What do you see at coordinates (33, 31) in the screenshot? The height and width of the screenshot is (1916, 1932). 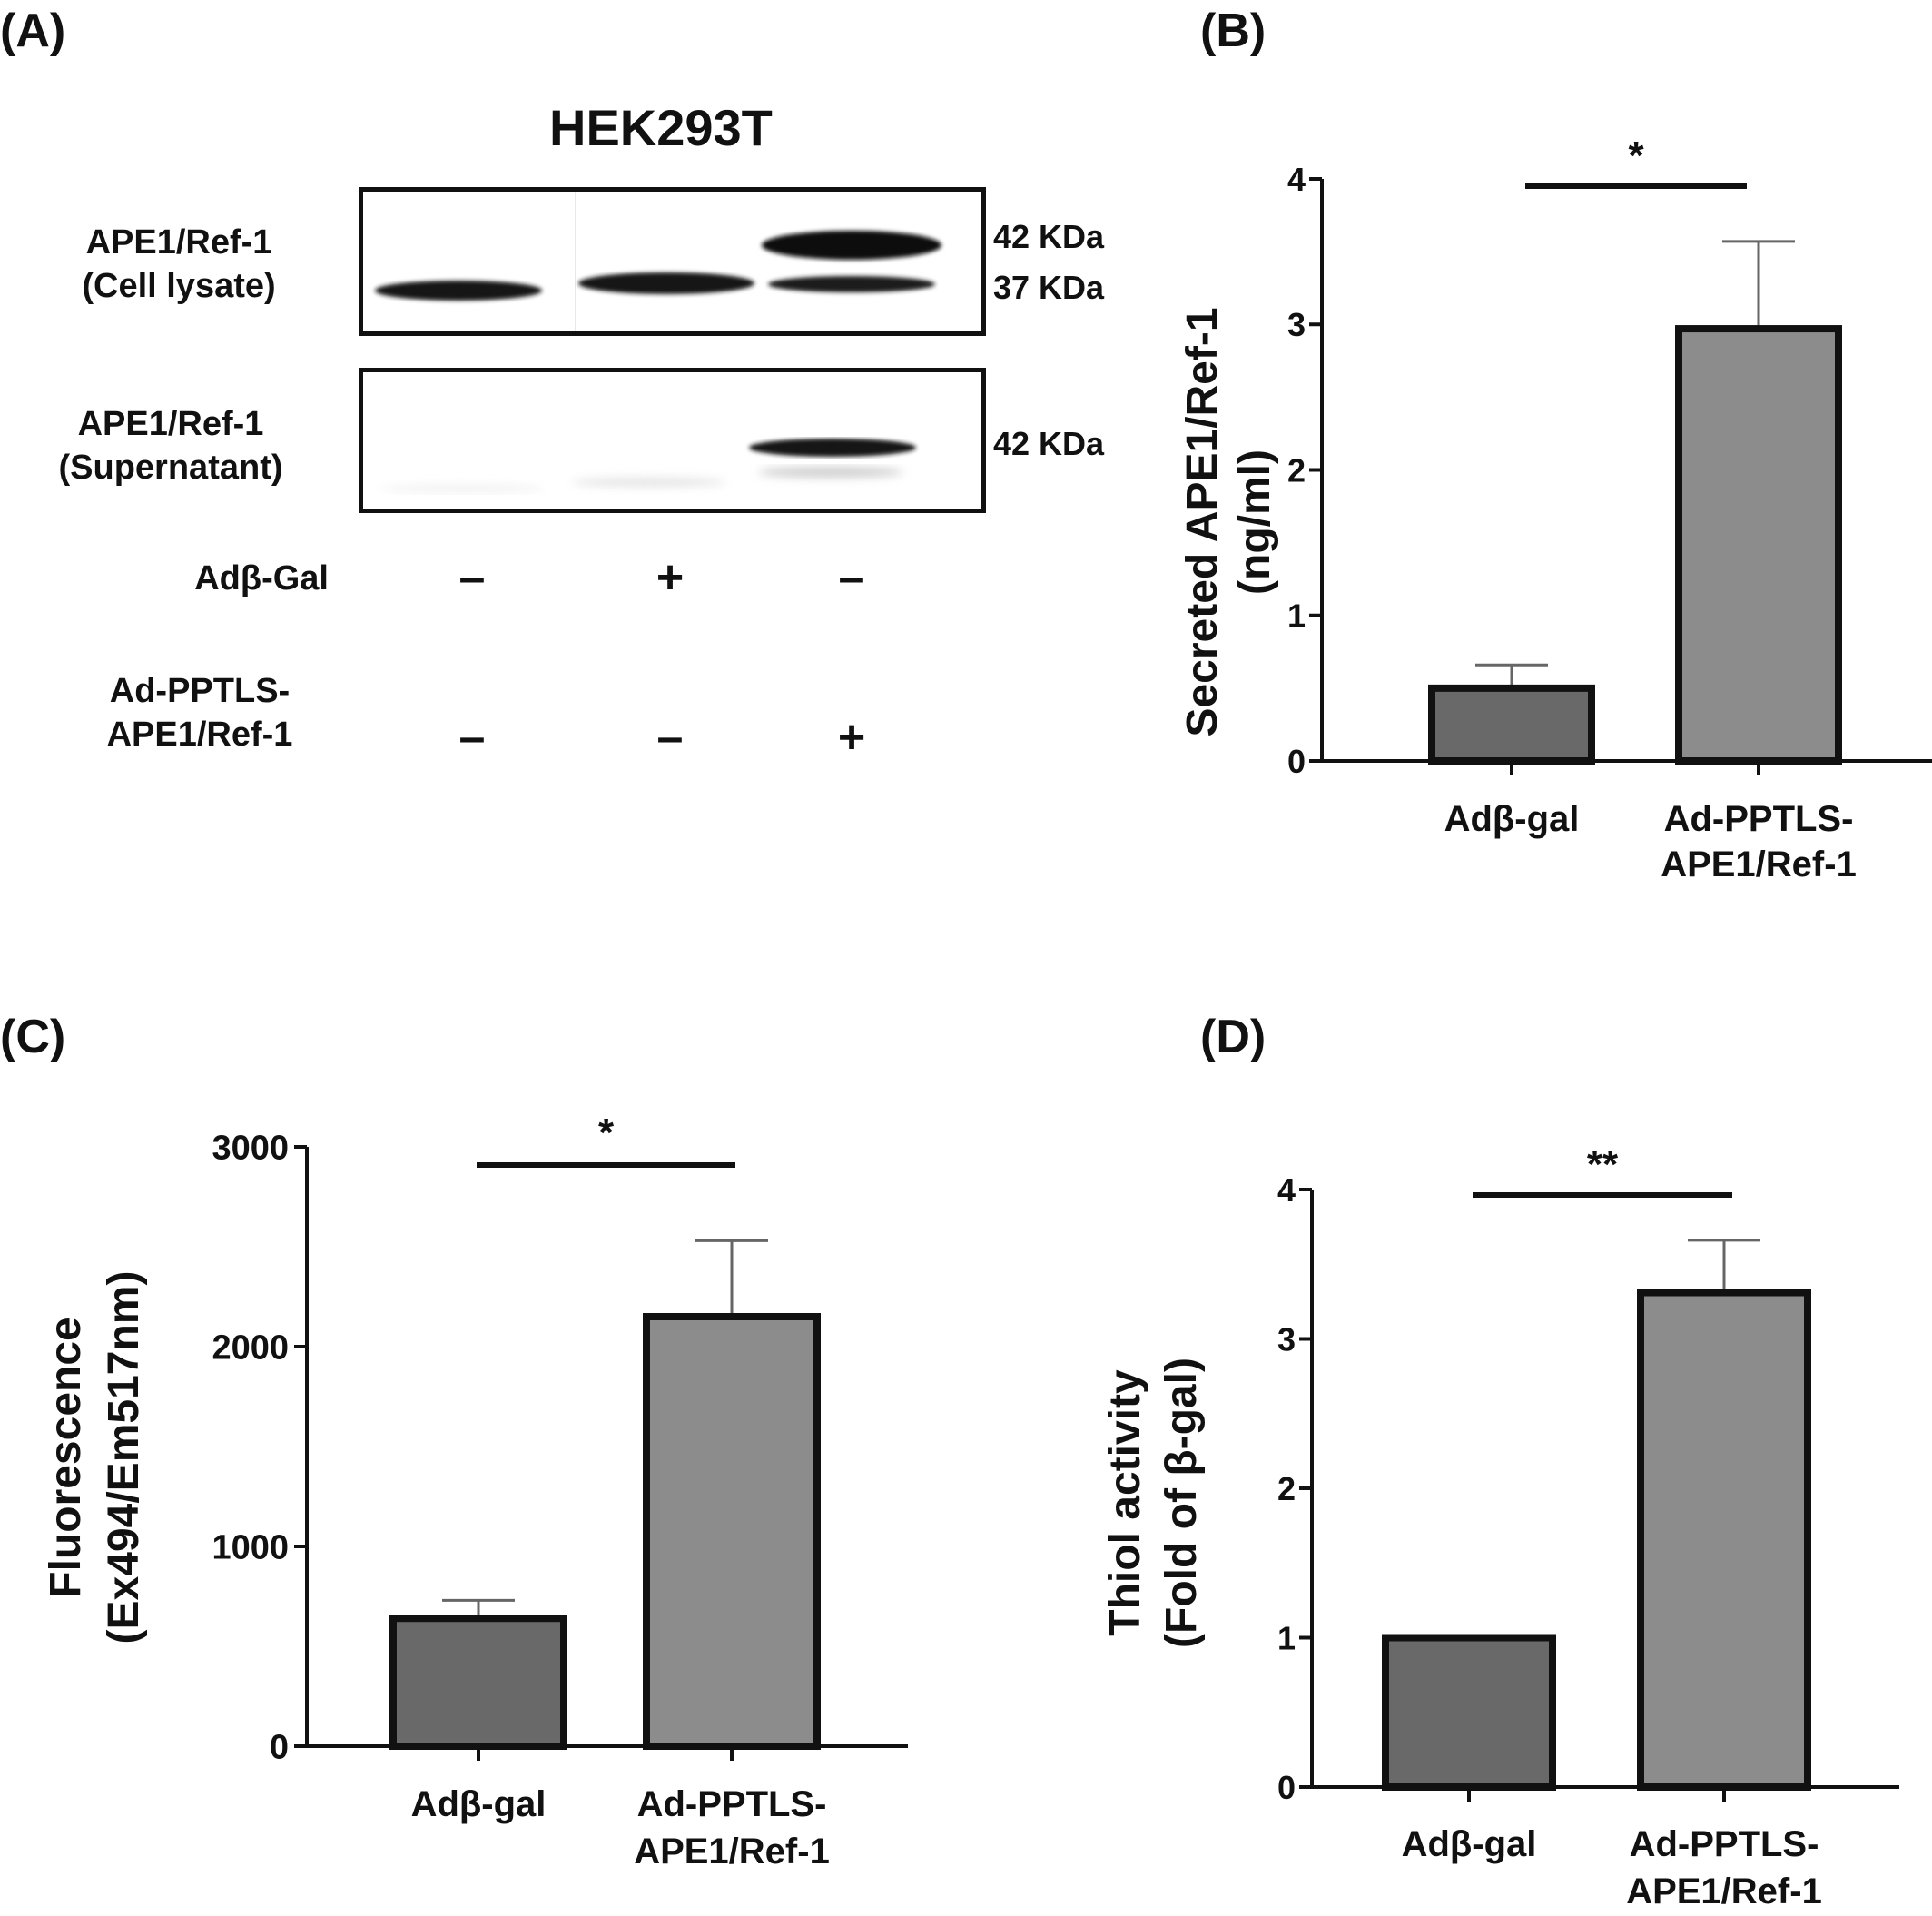 I see `panel-a-letter: (A)` at bounding box center [33, 31].